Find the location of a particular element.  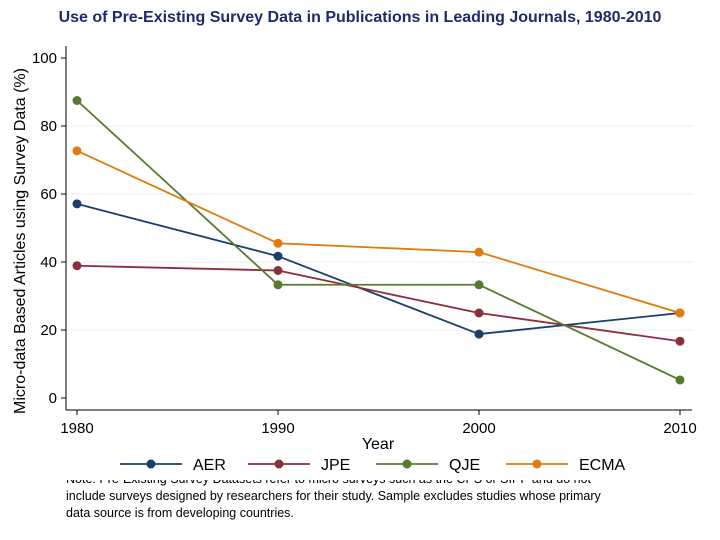

legend-marker-jpe is located at coordinates (279, 464).